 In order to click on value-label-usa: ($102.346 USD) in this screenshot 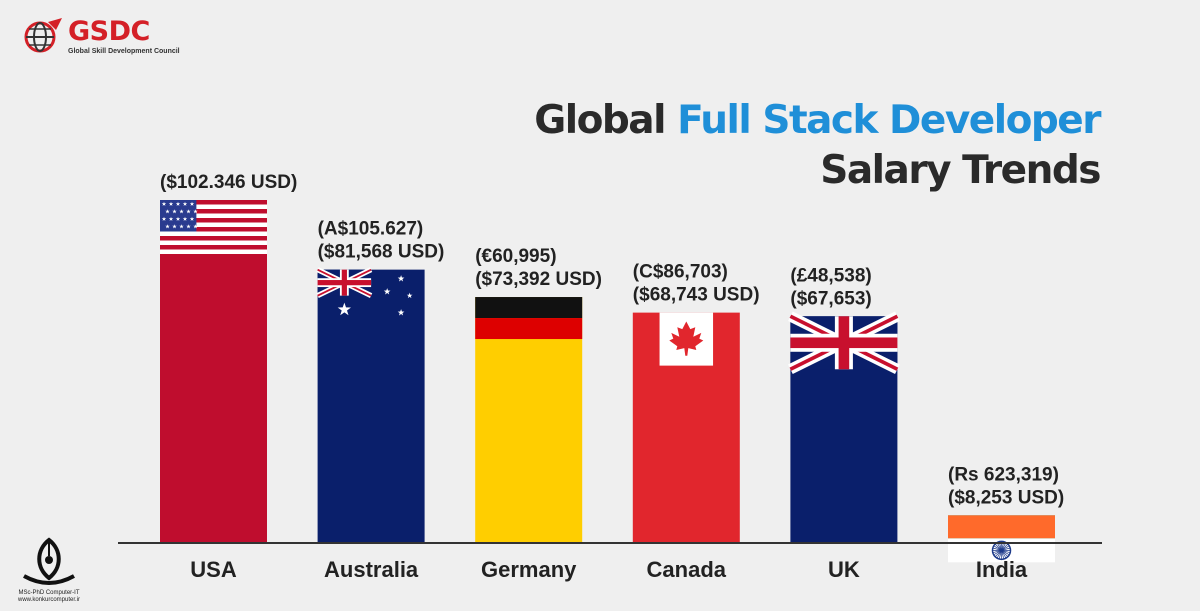, I will do `click(228, 182)`.